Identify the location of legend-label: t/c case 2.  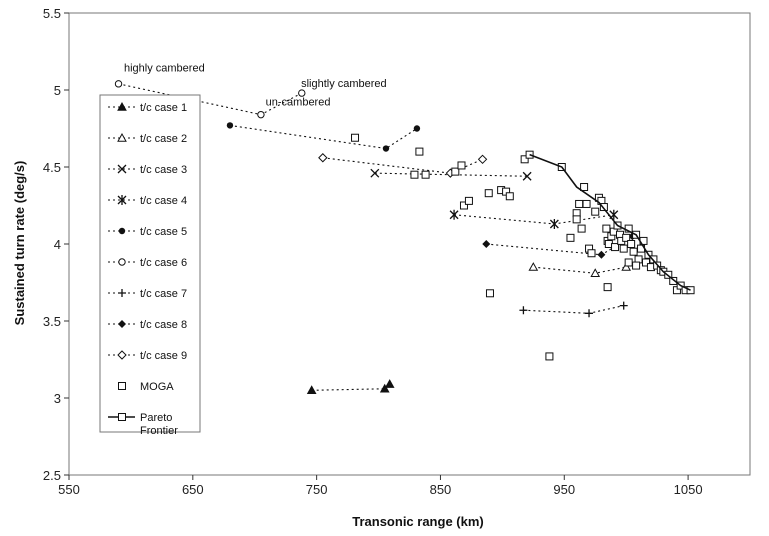
(163, 139).